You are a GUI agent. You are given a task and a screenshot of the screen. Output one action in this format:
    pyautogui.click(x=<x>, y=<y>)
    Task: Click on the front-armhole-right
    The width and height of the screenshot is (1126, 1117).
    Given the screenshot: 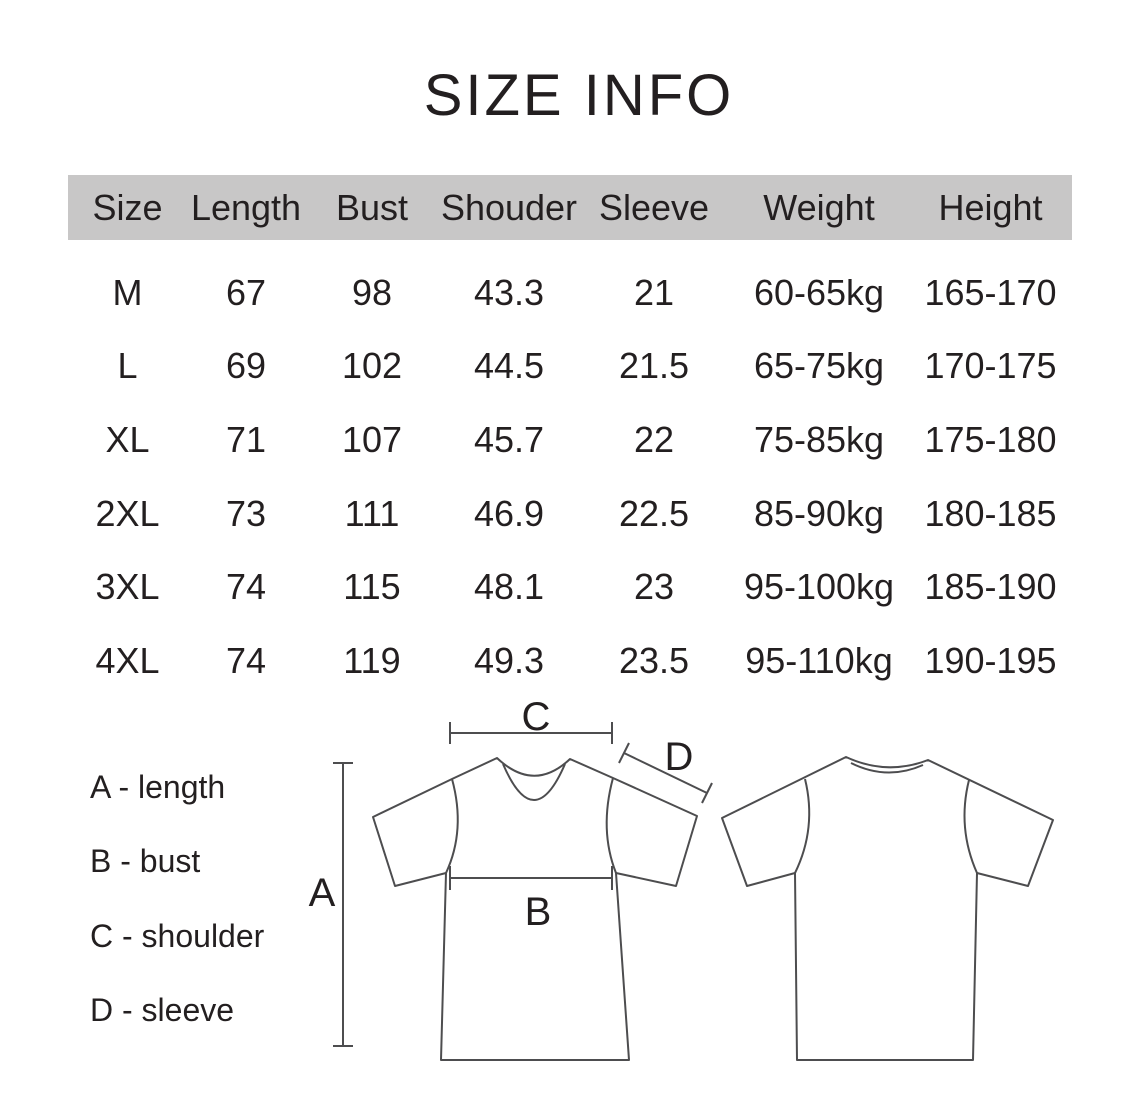 What is the action you would take?
    pyautogui.click(x=611, y=825)
    